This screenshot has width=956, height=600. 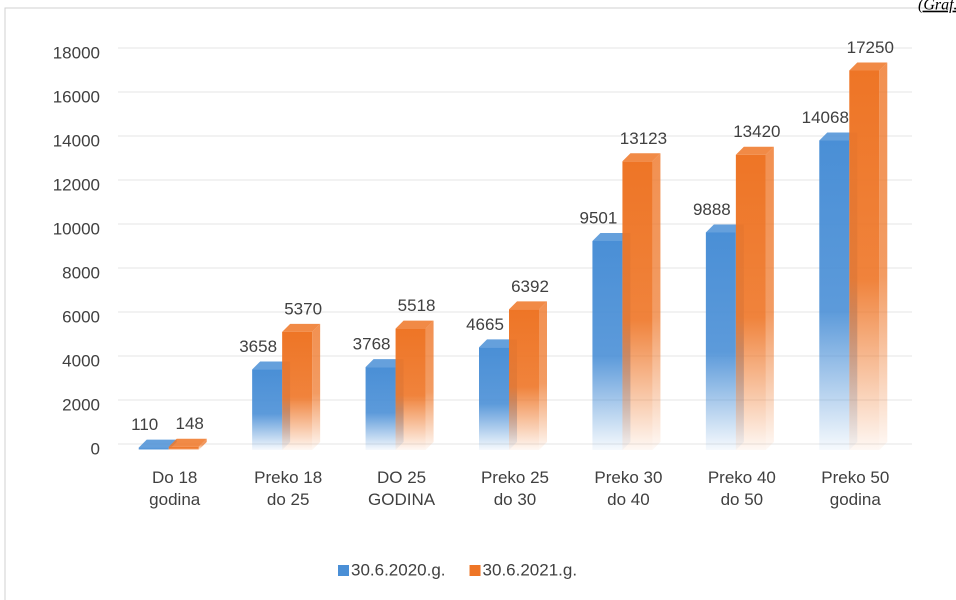 What do you see at coordinates (643, 138) in the screenshot?
I see `data-label: 13123` at bounding box center [643, 138].